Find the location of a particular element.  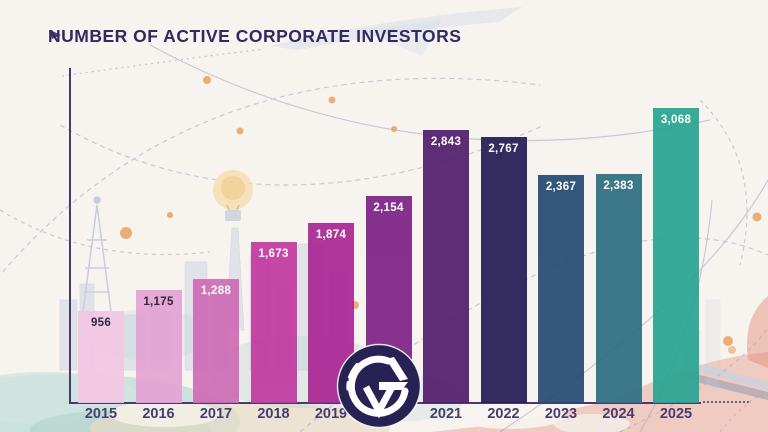

year-label-2022: 2022 is located at coordinates (503, 414).